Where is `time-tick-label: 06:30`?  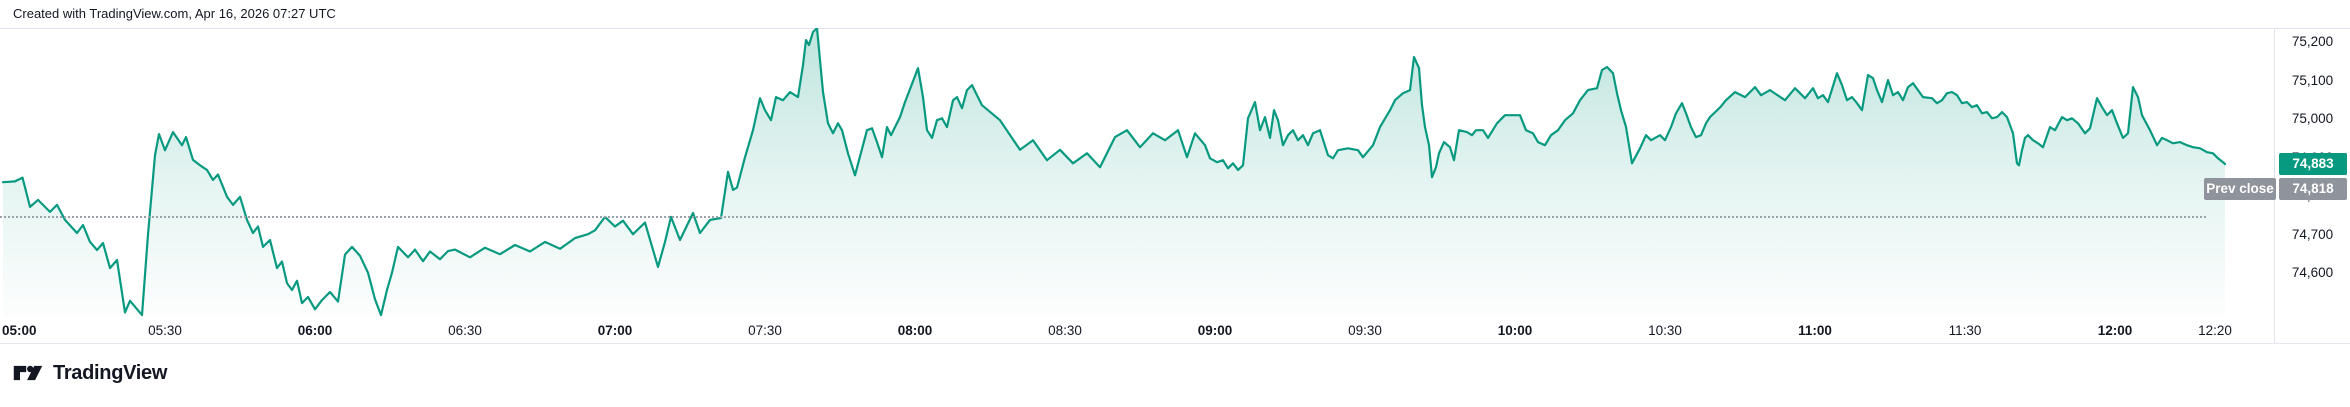
time-tick-label: 06:30 is located at coordinates (465, 330).